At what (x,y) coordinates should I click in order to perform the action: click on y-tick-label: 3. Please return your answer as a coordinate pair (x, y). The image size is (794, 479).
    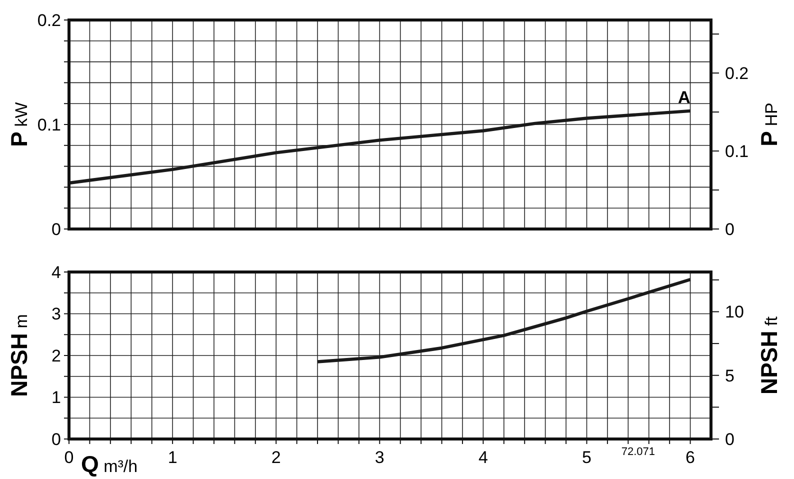
    Looking at the image, I should click on (56, 314).